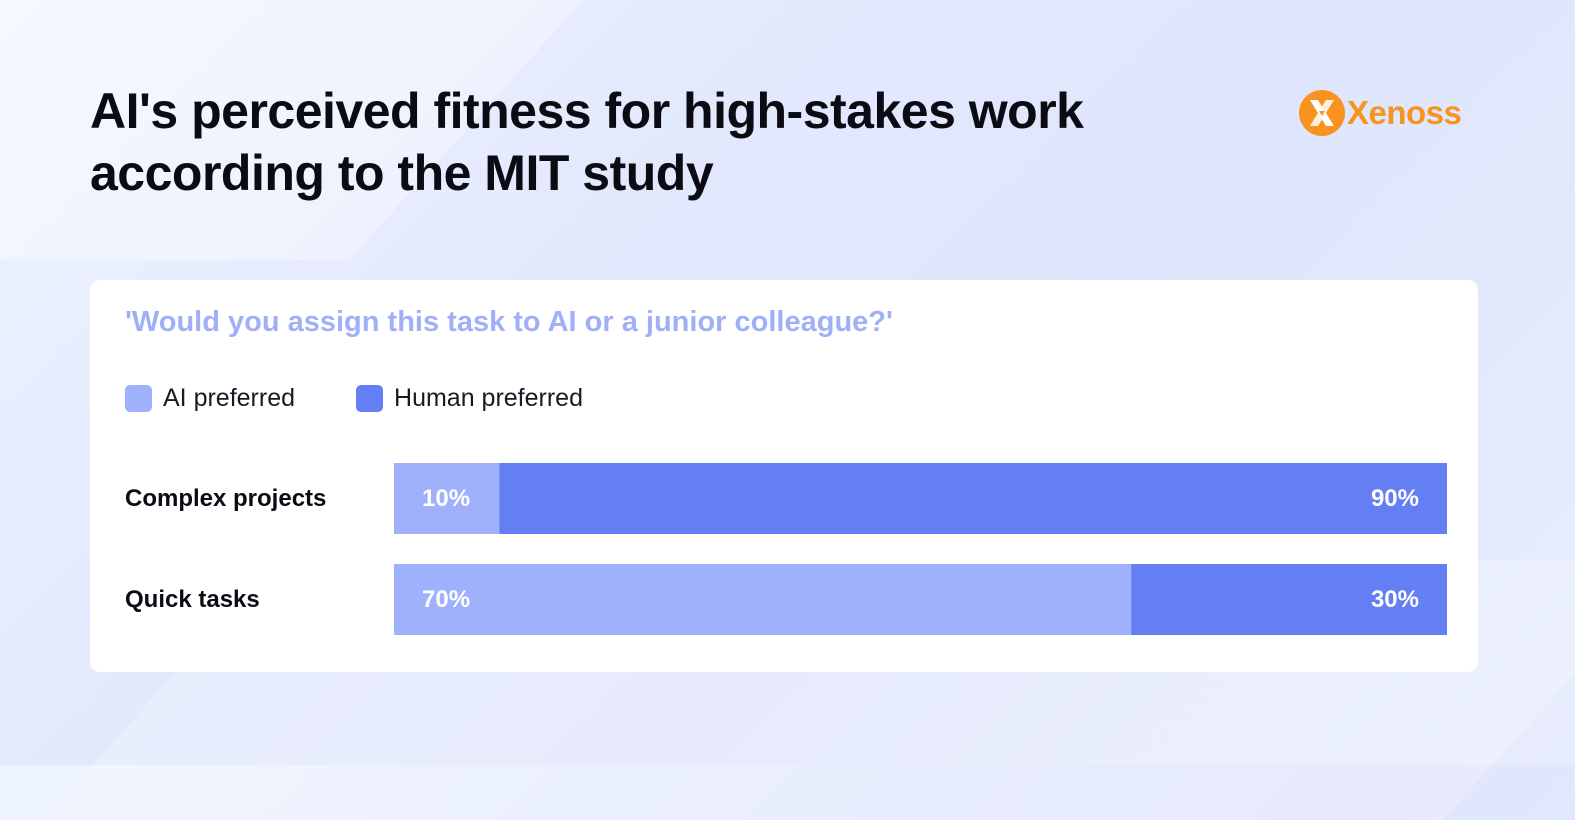 The image size is (1575, 820). Describe the element at coordinates (1395, 498) in the screenshot. I see `data-label: 90%` at that location.